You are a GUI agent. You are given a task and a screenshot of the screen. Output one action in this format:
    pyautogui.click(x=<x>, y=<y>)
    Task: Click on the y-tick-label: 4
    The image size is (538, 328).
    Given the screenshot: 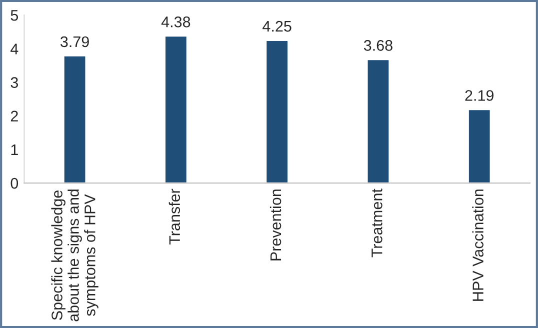 What is the action you would take?
    pyautogui.click(x=14, y=49)
    